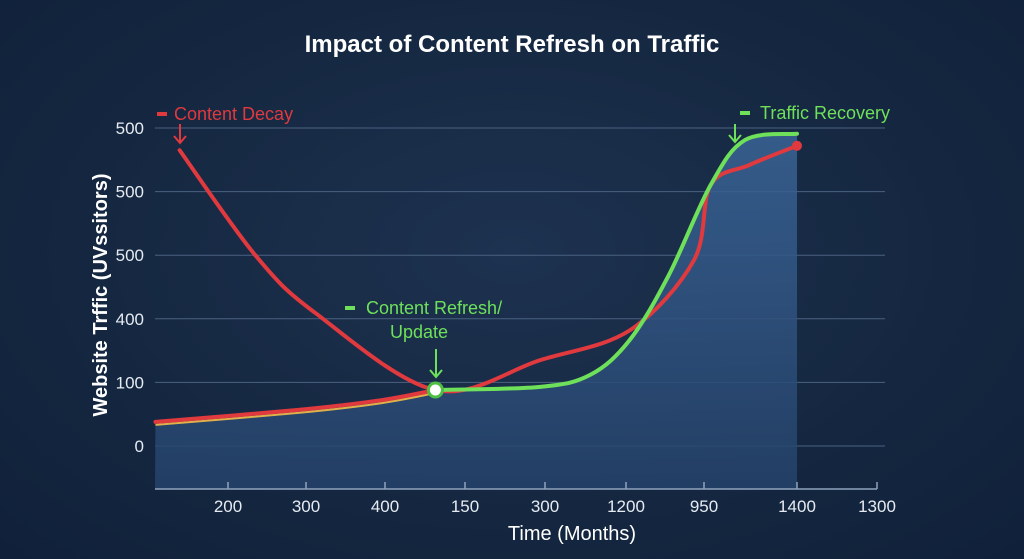  What do you see at coordinates (435, 390) in the screenshot?
I see `refresh-point-marker` at bounding box center [435, 390].